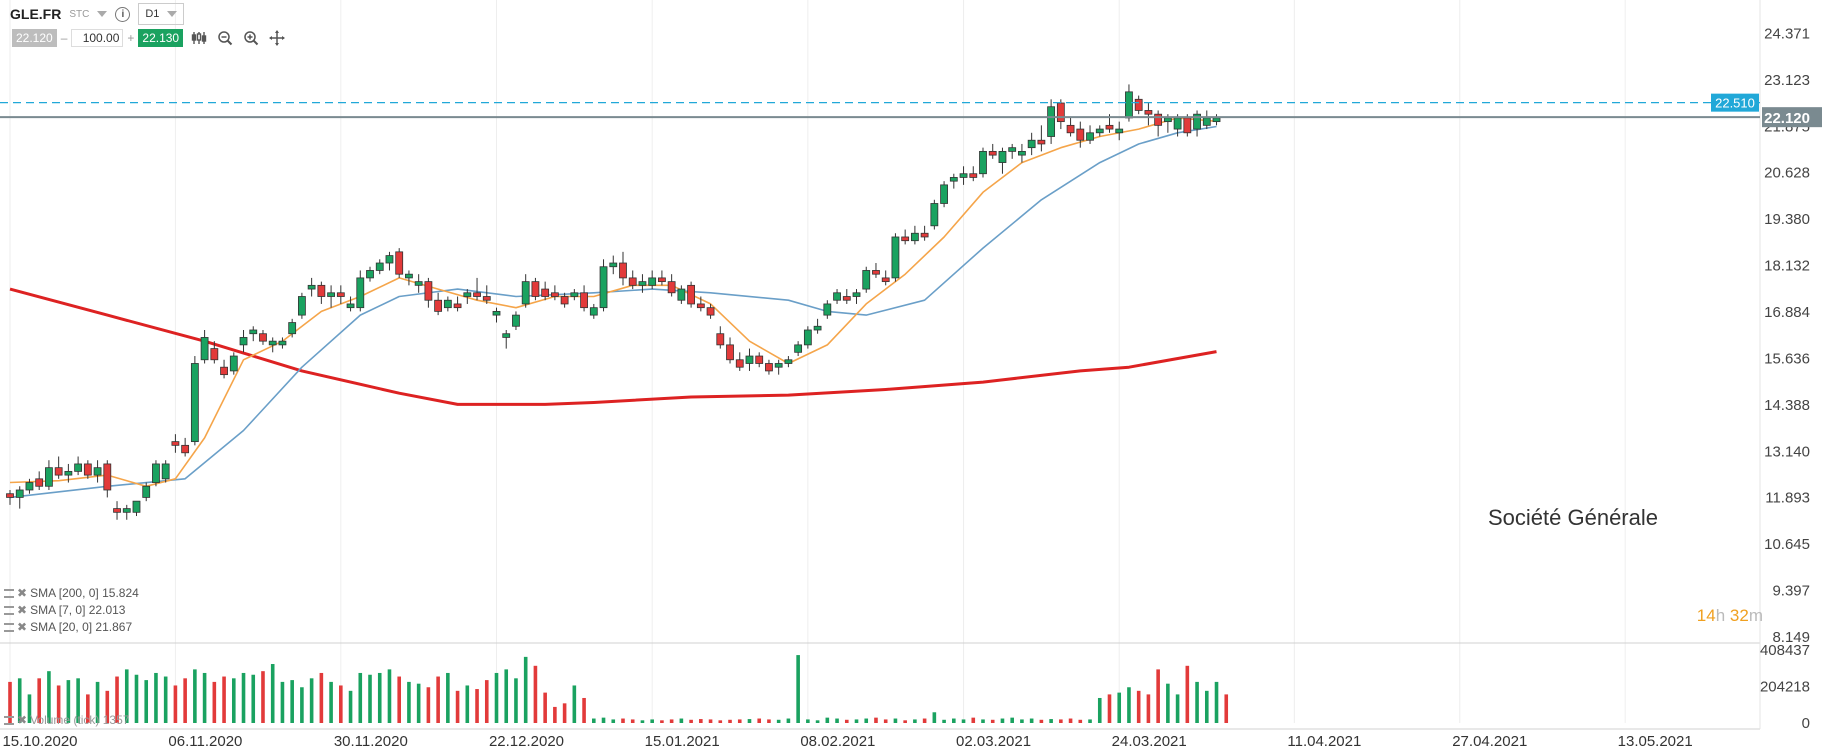 This screenshot has height=756, width=1835. Describe the element at coordinates (1787, 405) in the screenshot. I see `y-tick-label: 14.388` at that location.